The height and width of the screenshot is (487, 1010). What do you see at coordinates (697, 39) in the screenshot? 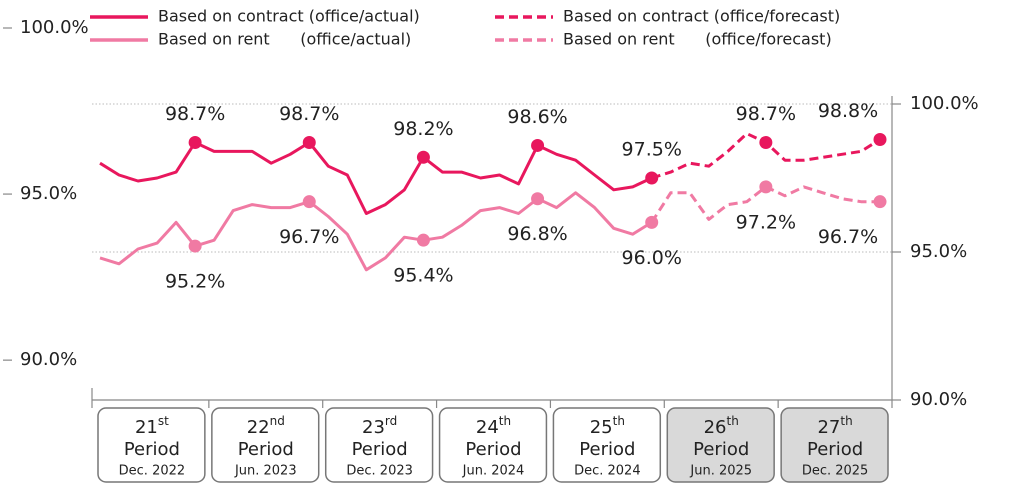
I see `legend-label: Based on rent (office/forecast)` at bounding box center [697, 39].